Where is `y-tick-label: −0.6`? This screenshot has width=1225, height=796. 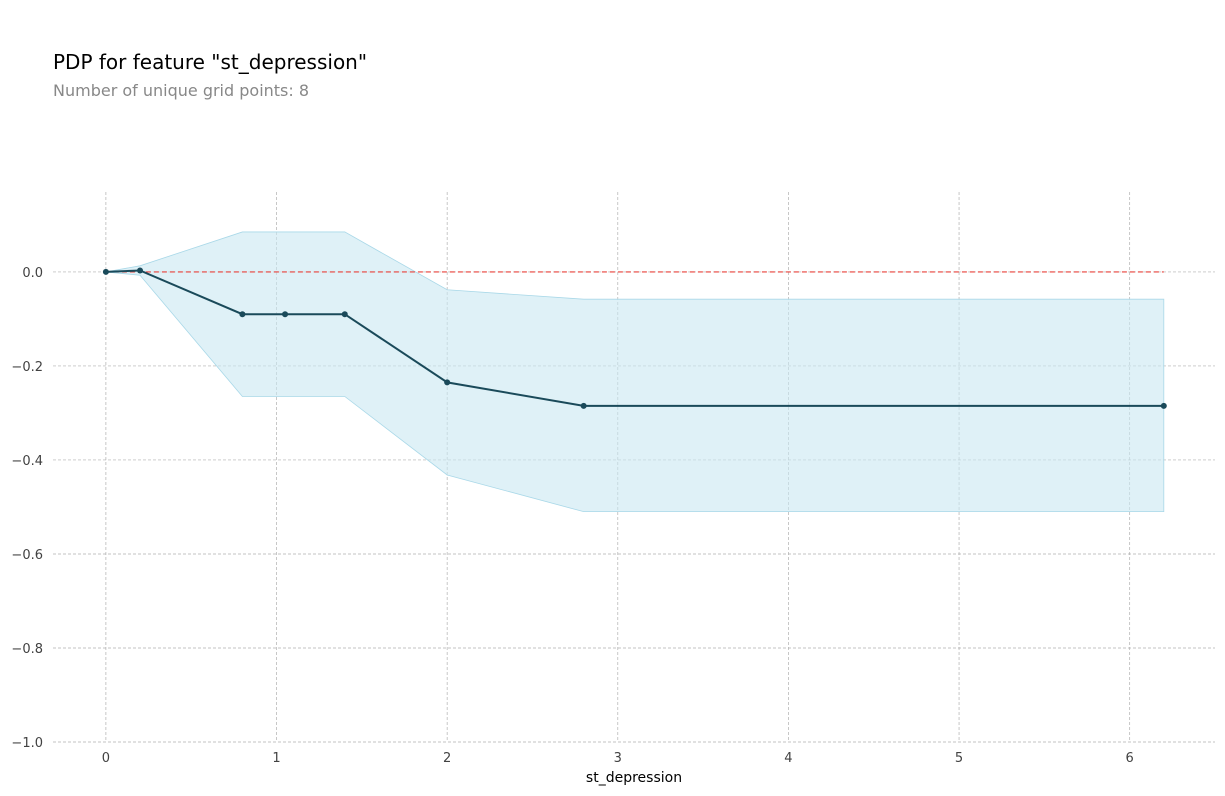 y-tick-label: −0.6 is located at coordinates (27, 555).